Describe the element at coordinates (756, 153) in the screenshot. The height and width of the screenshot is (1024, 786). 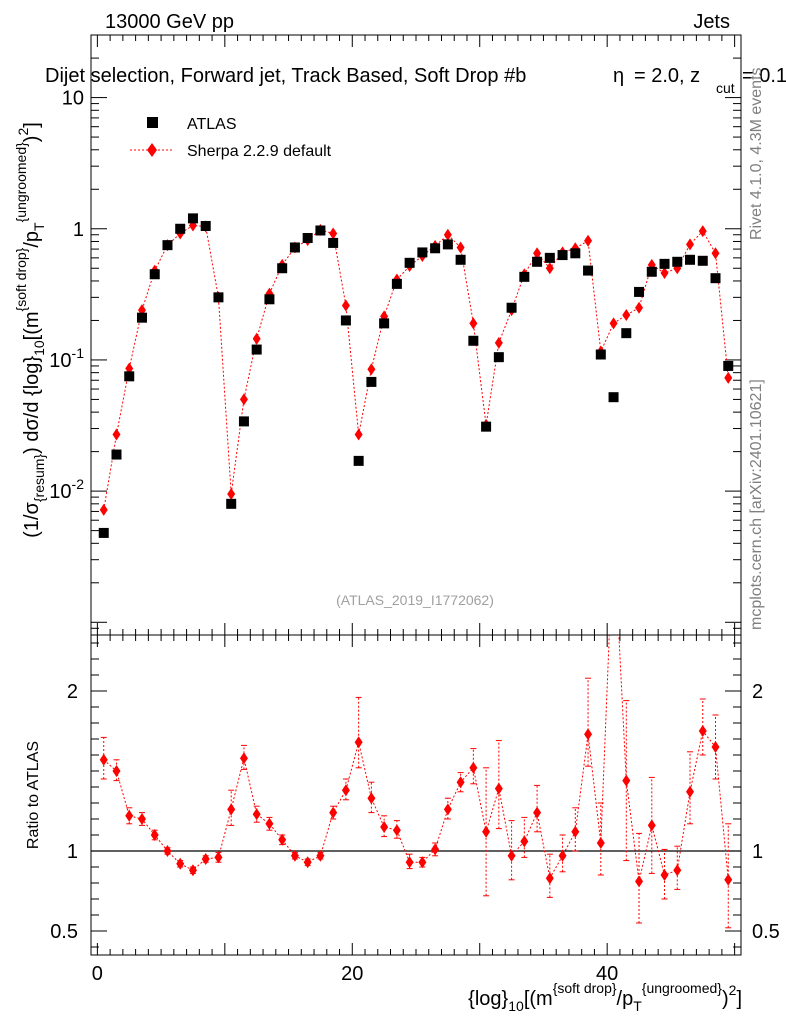
I see `rivet-label: Rivet 4.1.0, 4.3M events` at that location.